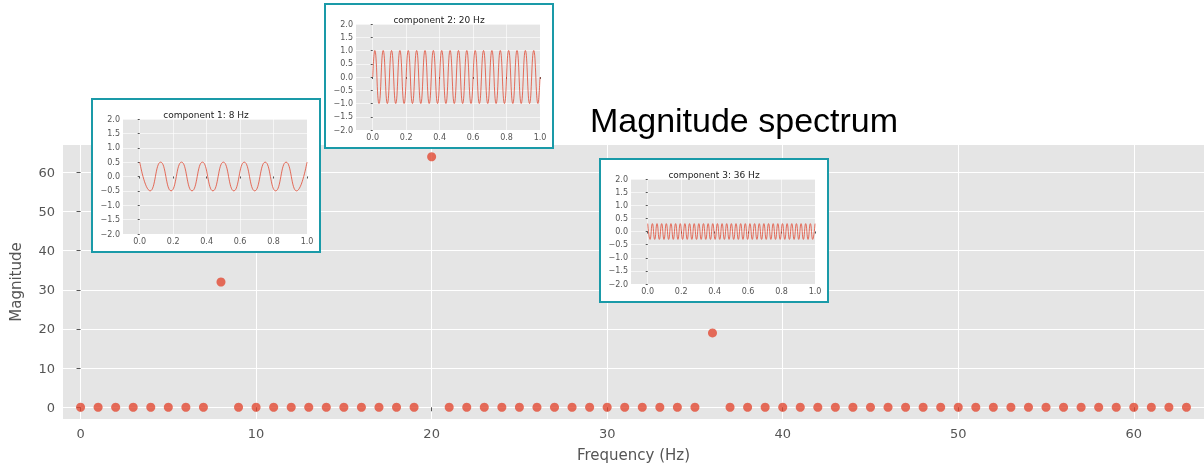 The image size is (1204, 467). Describe the element at coordinates (714, 174) in the screenshot. I see `chart-title: component 3: 36 Hz` at that location.